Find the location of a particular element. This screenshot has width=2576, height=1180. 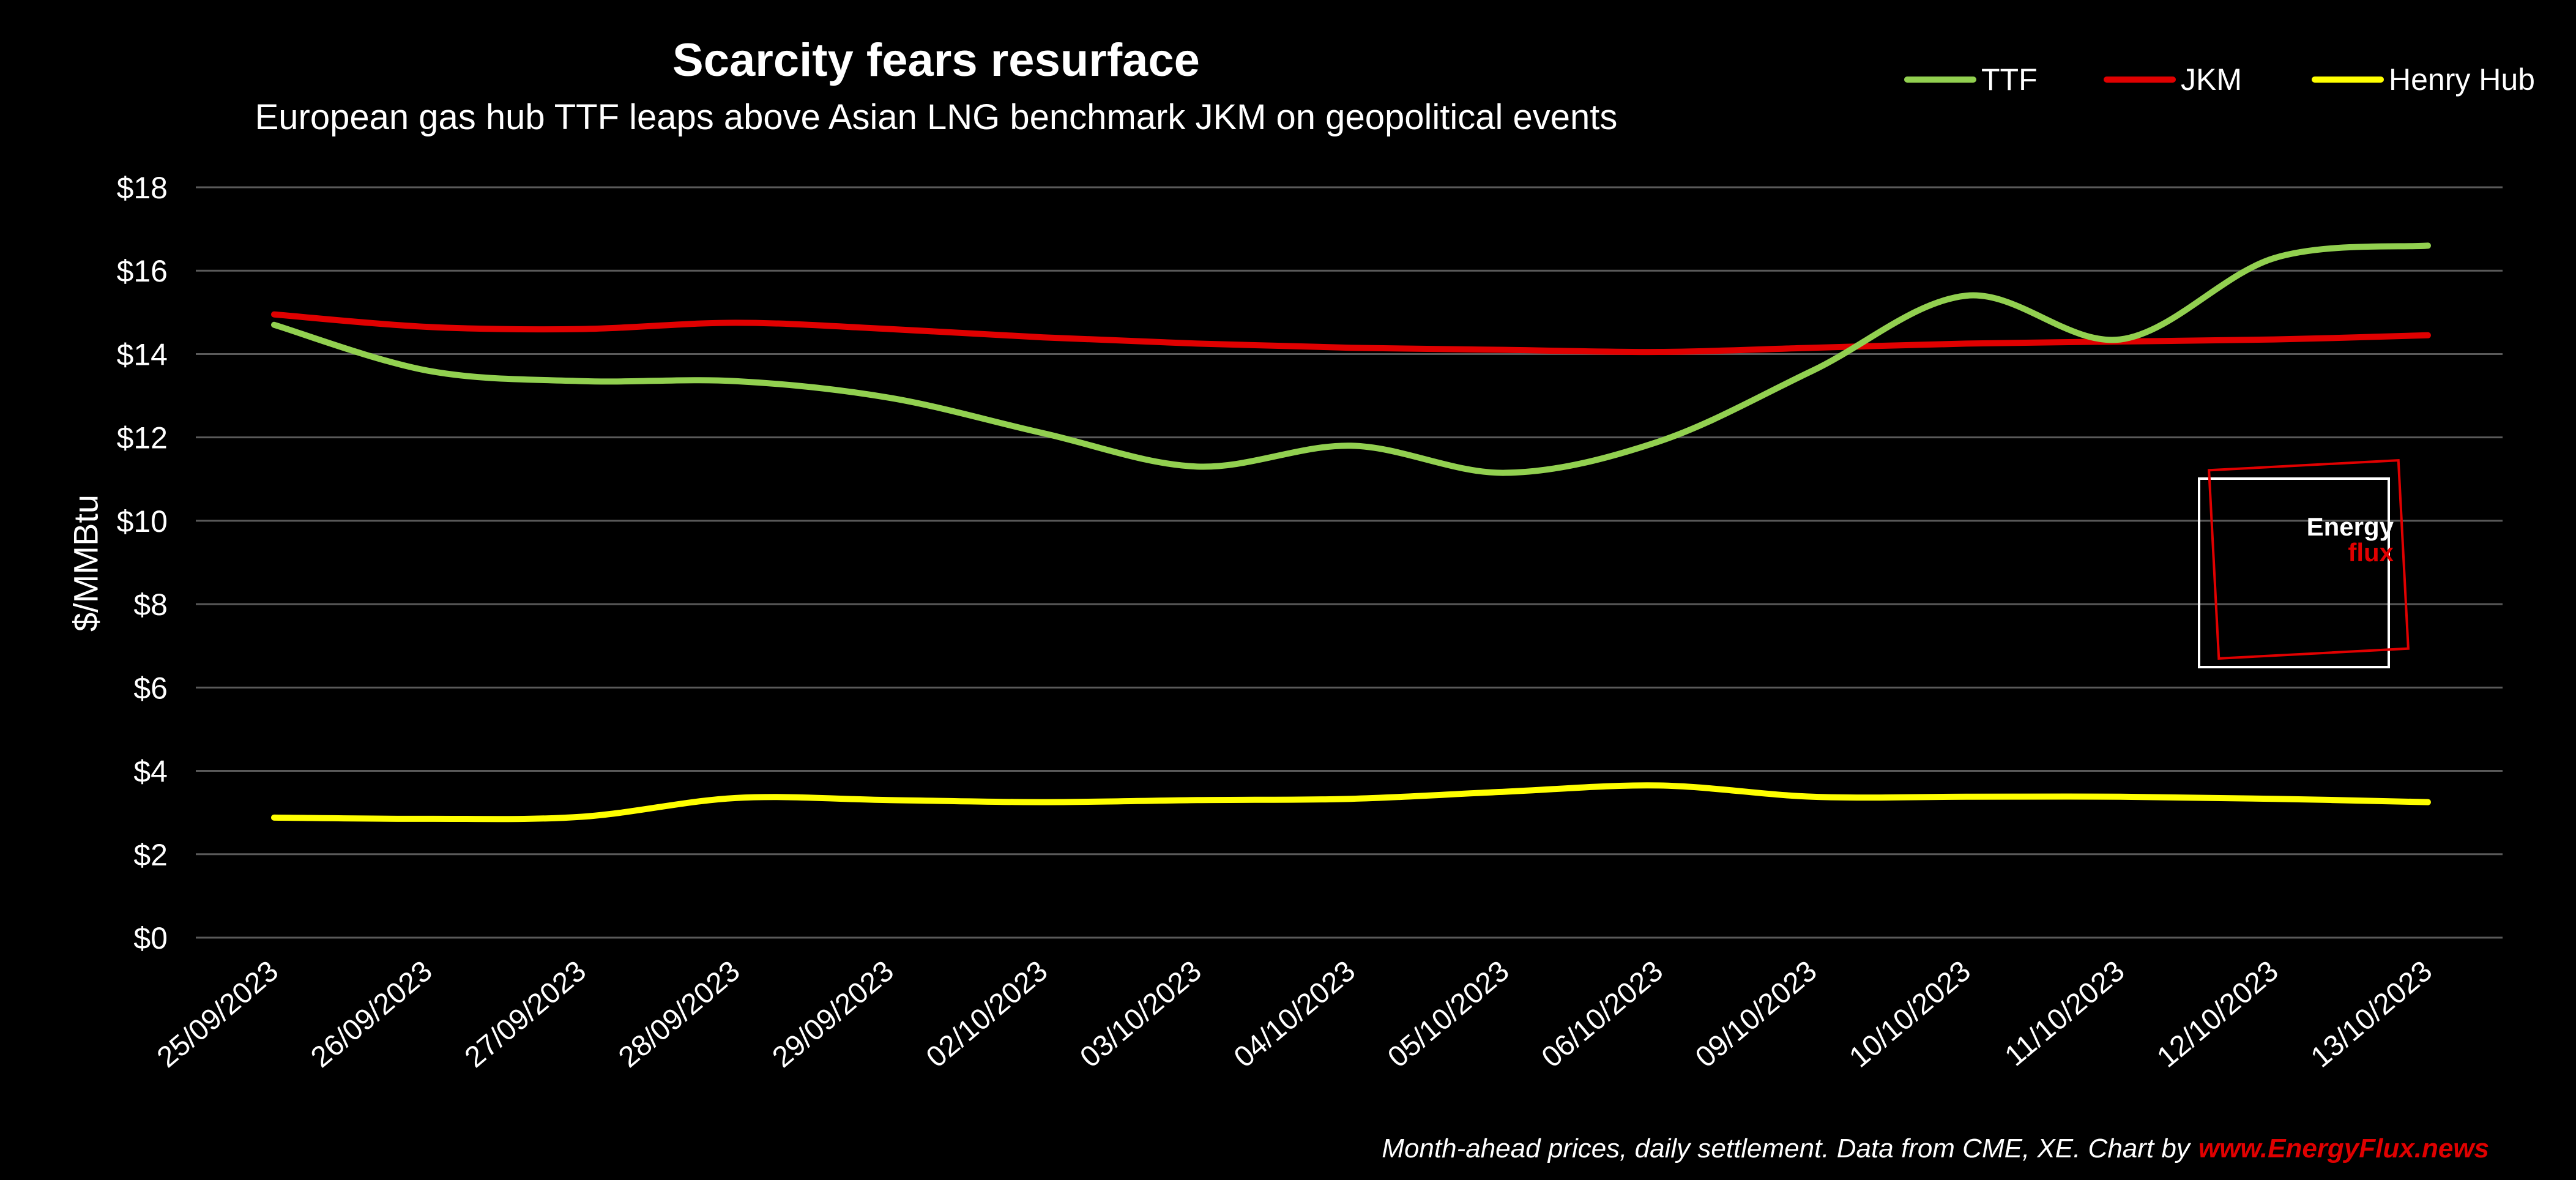

x-tick-label: 04/10/2023 is located at coordinates (1295, 1014).